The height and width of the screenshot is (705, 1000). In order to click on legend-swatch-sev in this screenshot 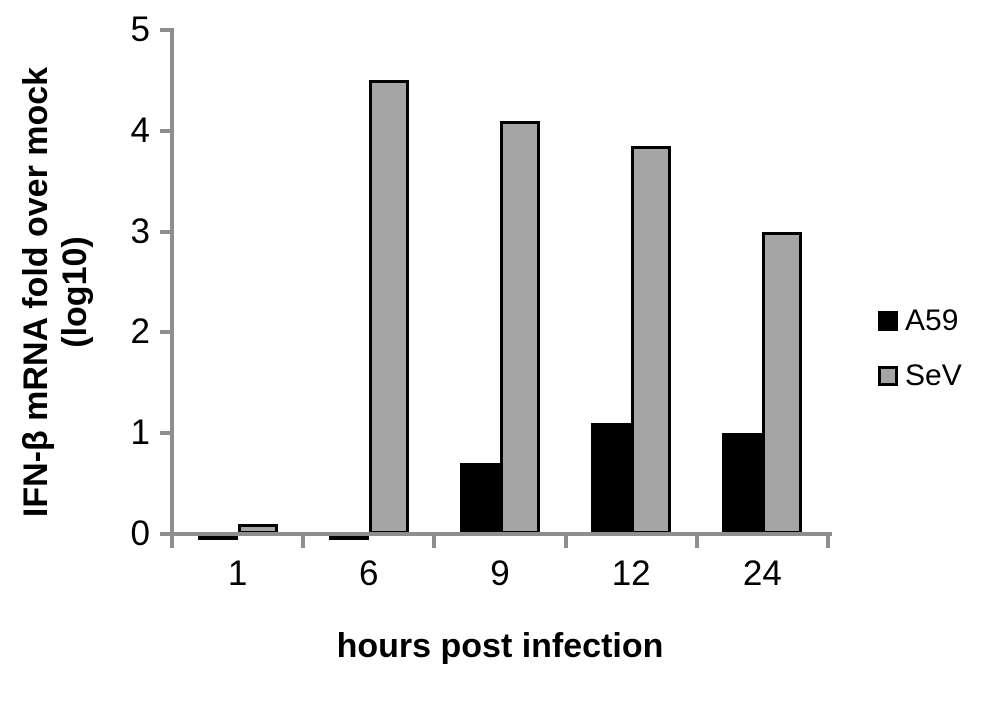, I will do `click(888, 375)`.